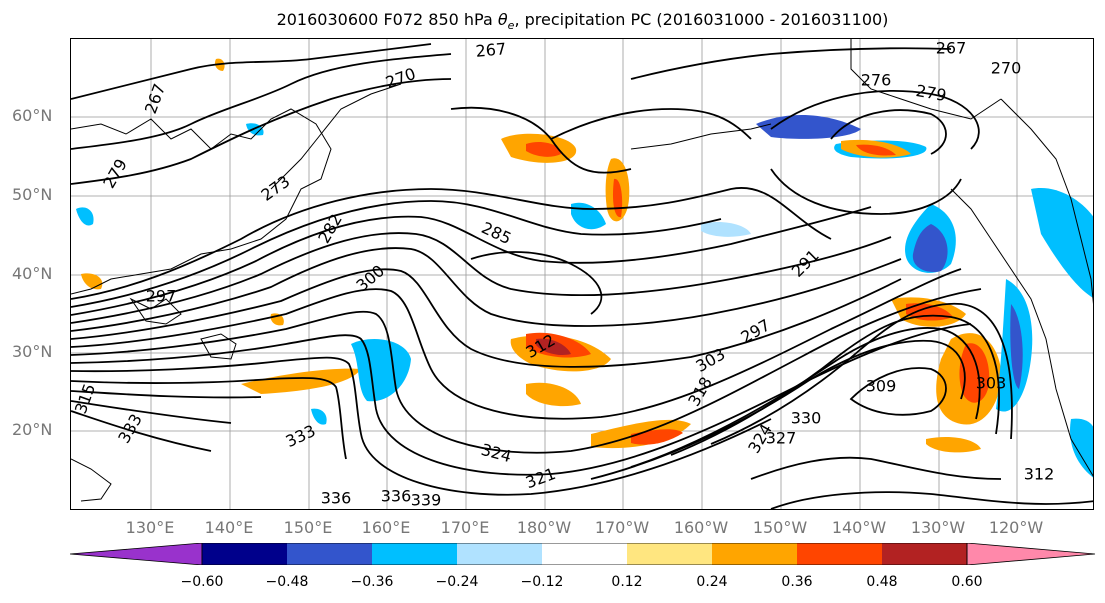  I want to click on contour-label: 315, so click(85, 398).